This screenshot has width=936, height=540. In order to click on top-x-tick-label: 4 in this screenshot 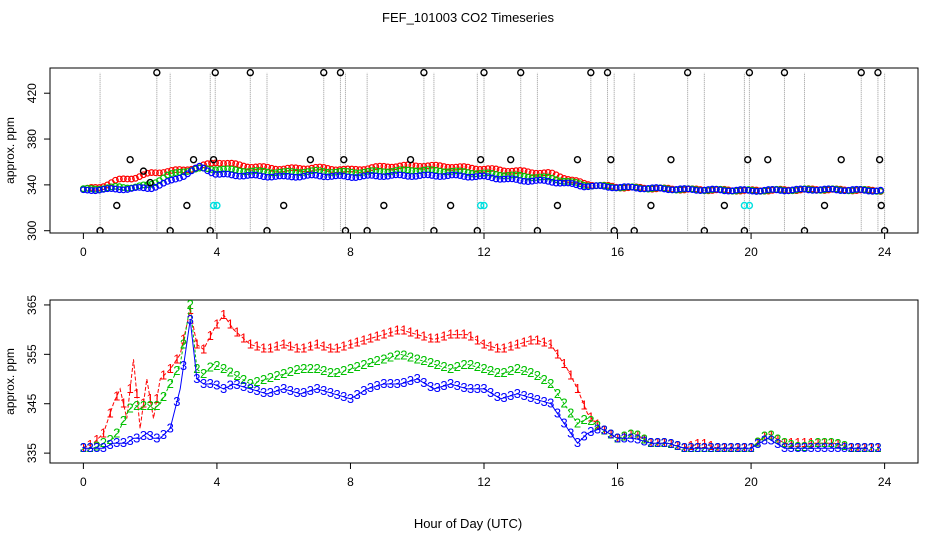, I will do `click(217, 252)`.